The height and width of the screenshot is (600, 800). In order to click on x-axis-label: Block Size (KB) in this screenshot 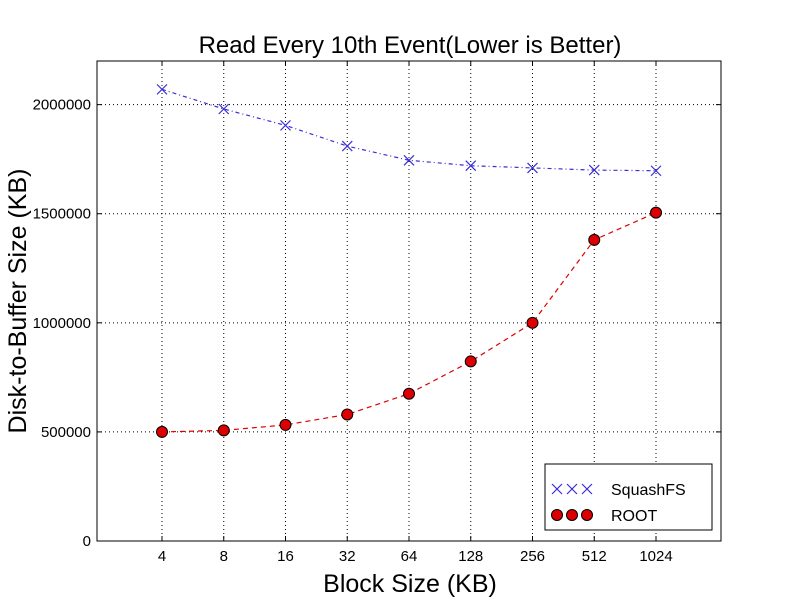, I will do `click(410, 584)`.